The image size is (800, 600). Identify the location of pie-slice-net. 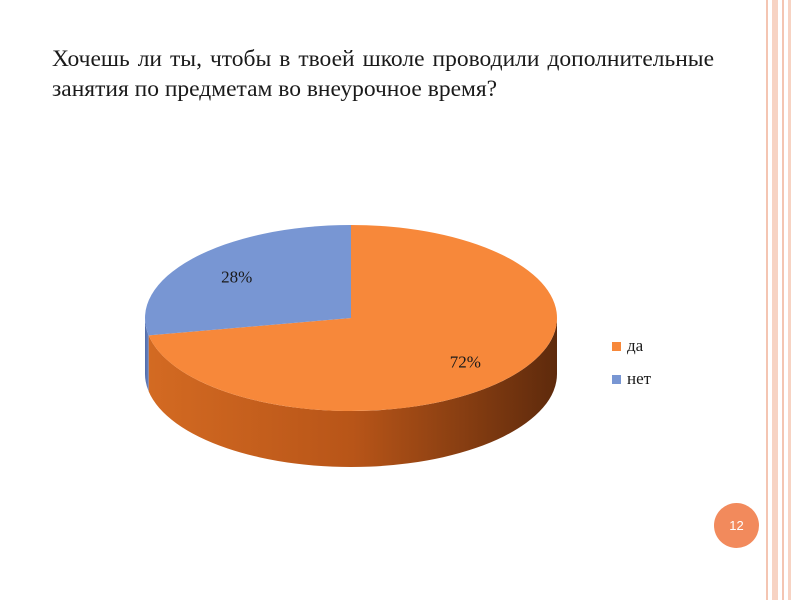
(247, 280).